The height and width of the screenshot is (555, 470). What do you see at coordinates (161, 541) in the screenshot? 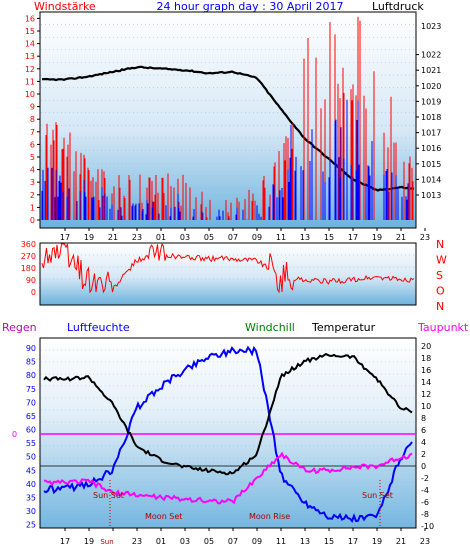
I see `x-tick-label-bottom: 01` at bounding box center [161, 541].